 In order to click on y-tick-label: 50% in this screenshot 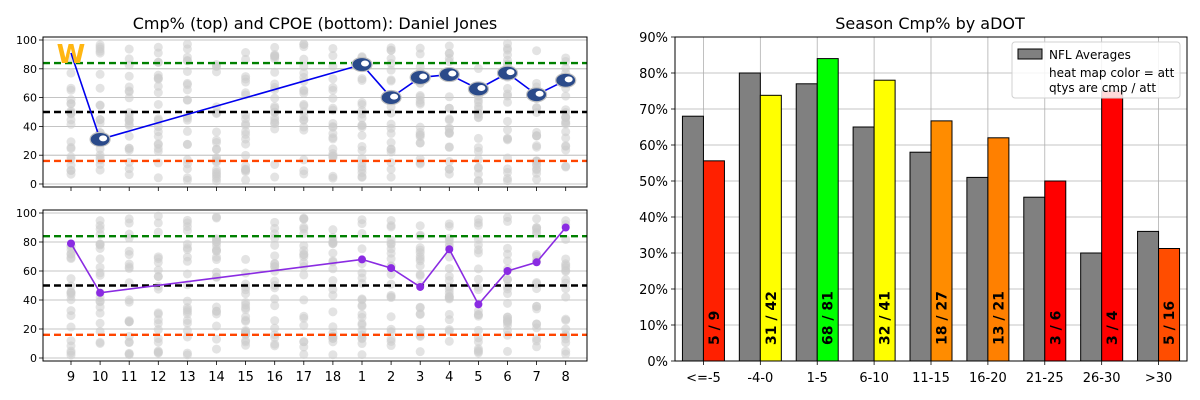, I will do `click(653, 182)`.